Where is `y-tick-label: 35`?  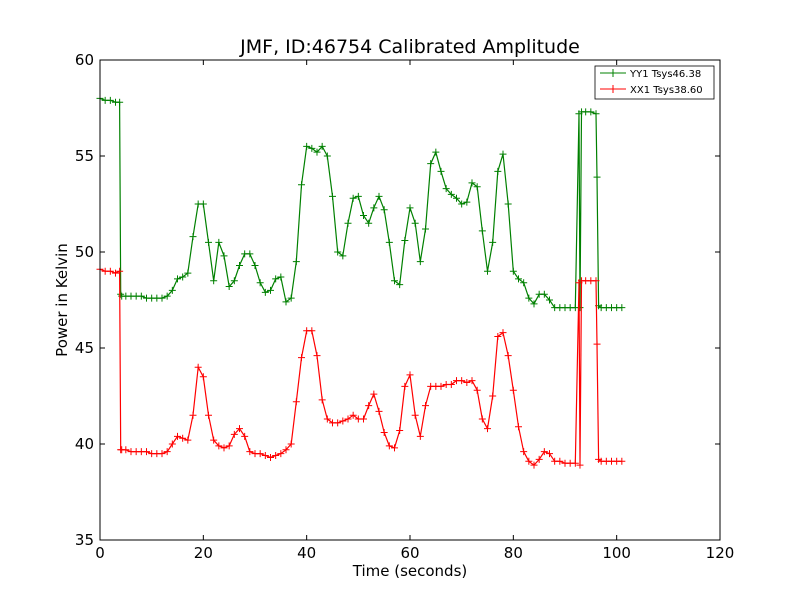 y-tick-label: 35 is located at coordinates (84, 540).